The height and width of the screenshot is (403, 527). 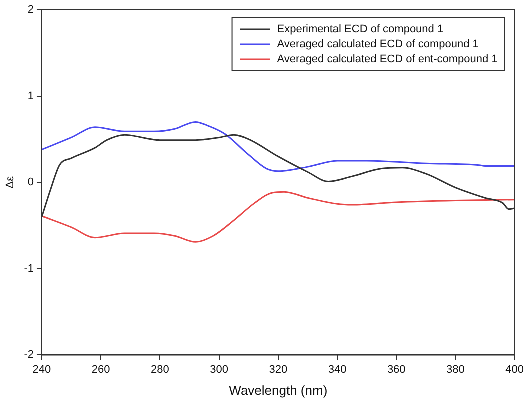 What do you see at coordinates (455, 370) in the screenshot?
I see `x-tick-label: 380` at bounding box center [455, 370].